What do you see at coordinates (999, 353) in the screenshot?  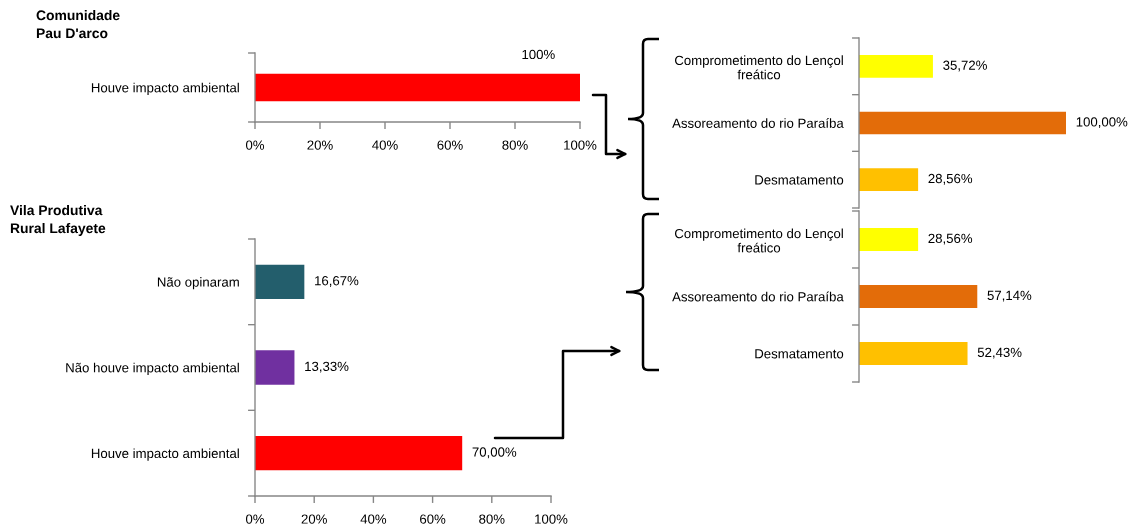 I see `data-label: 52,43%` at bounding box center [999, 353].